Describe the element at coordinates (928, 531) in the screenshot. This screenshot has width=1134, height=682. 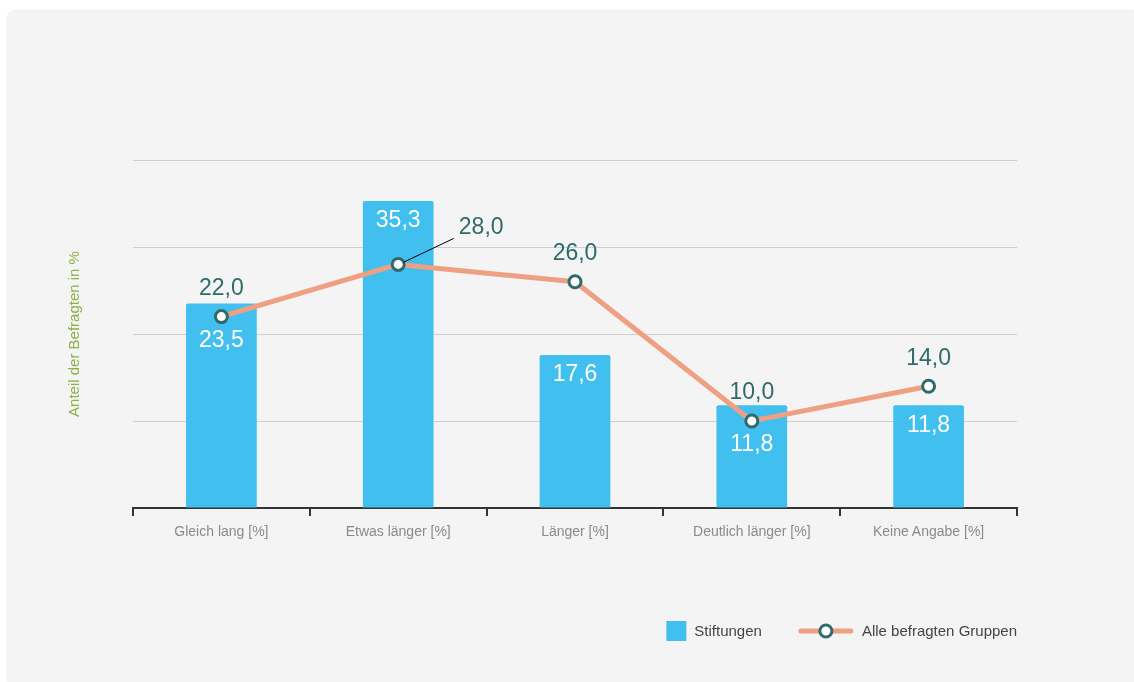
I see `x-tick-label: Keine Angabe [%]` at that location.